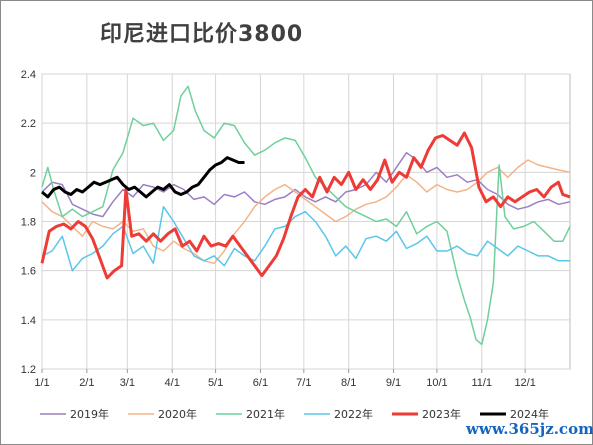 This screenshot has height=445, width=593. What do you see at coordinates (28, 272) in the screenshot?
I see `y-tick-label: 1.6` at bounding box center [28, 272].